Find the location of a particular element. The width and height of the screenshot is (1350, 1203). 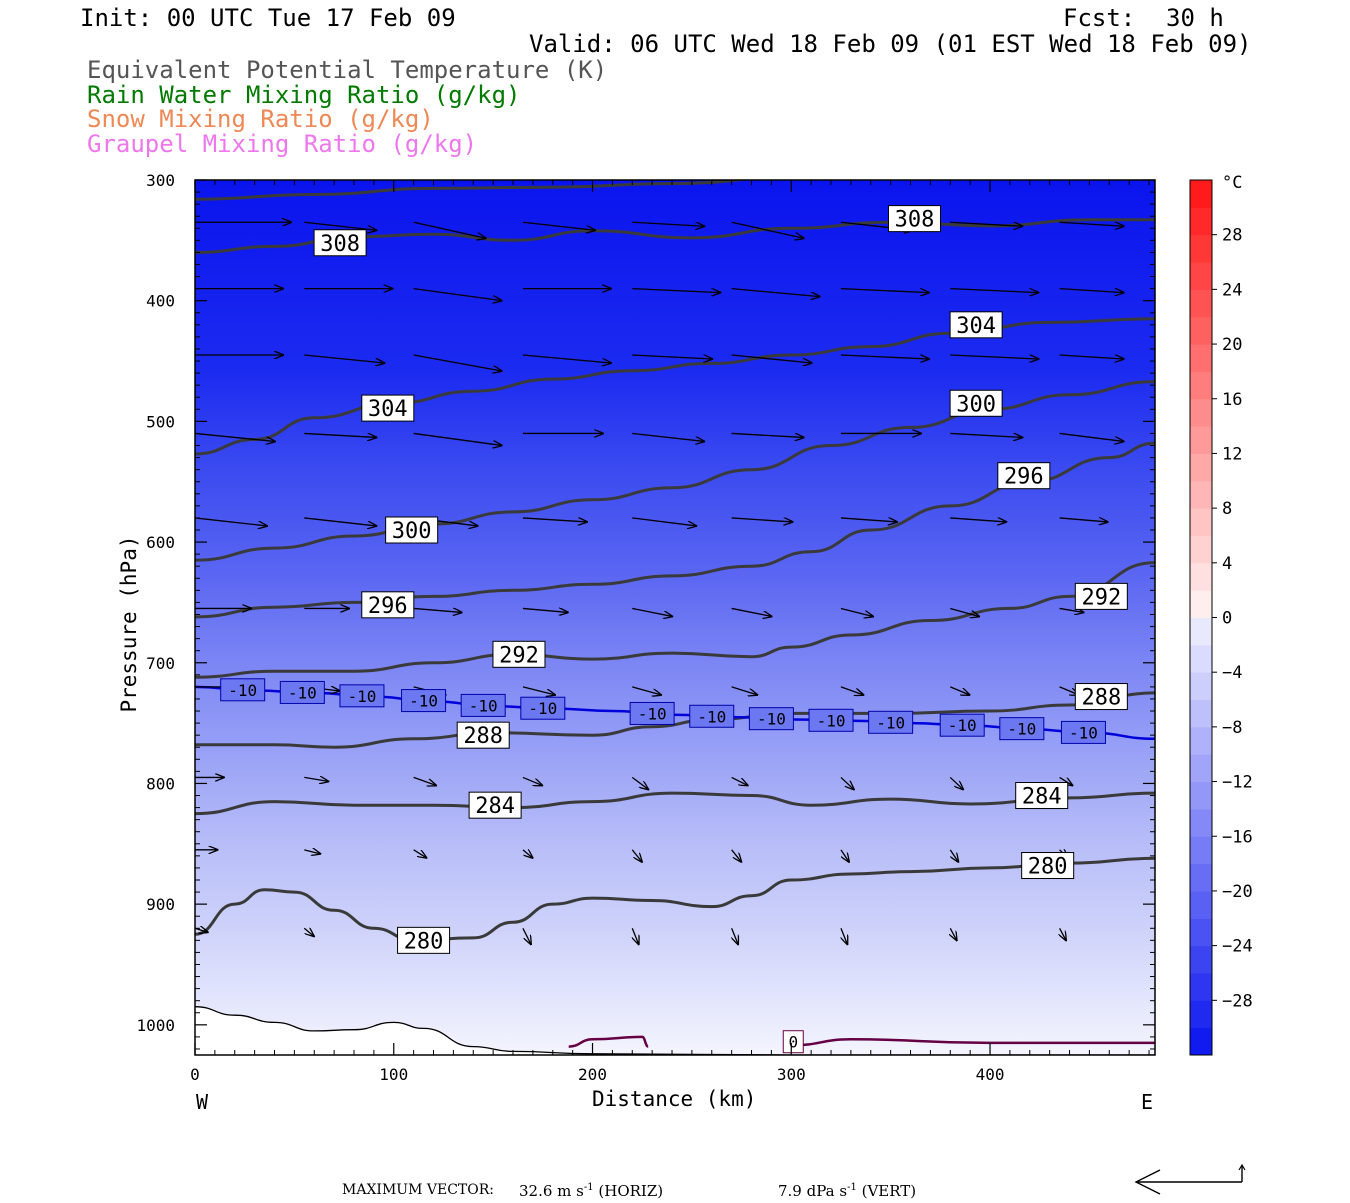

colorbar-tick-label: 0 is located at coordinates (1227, 619).